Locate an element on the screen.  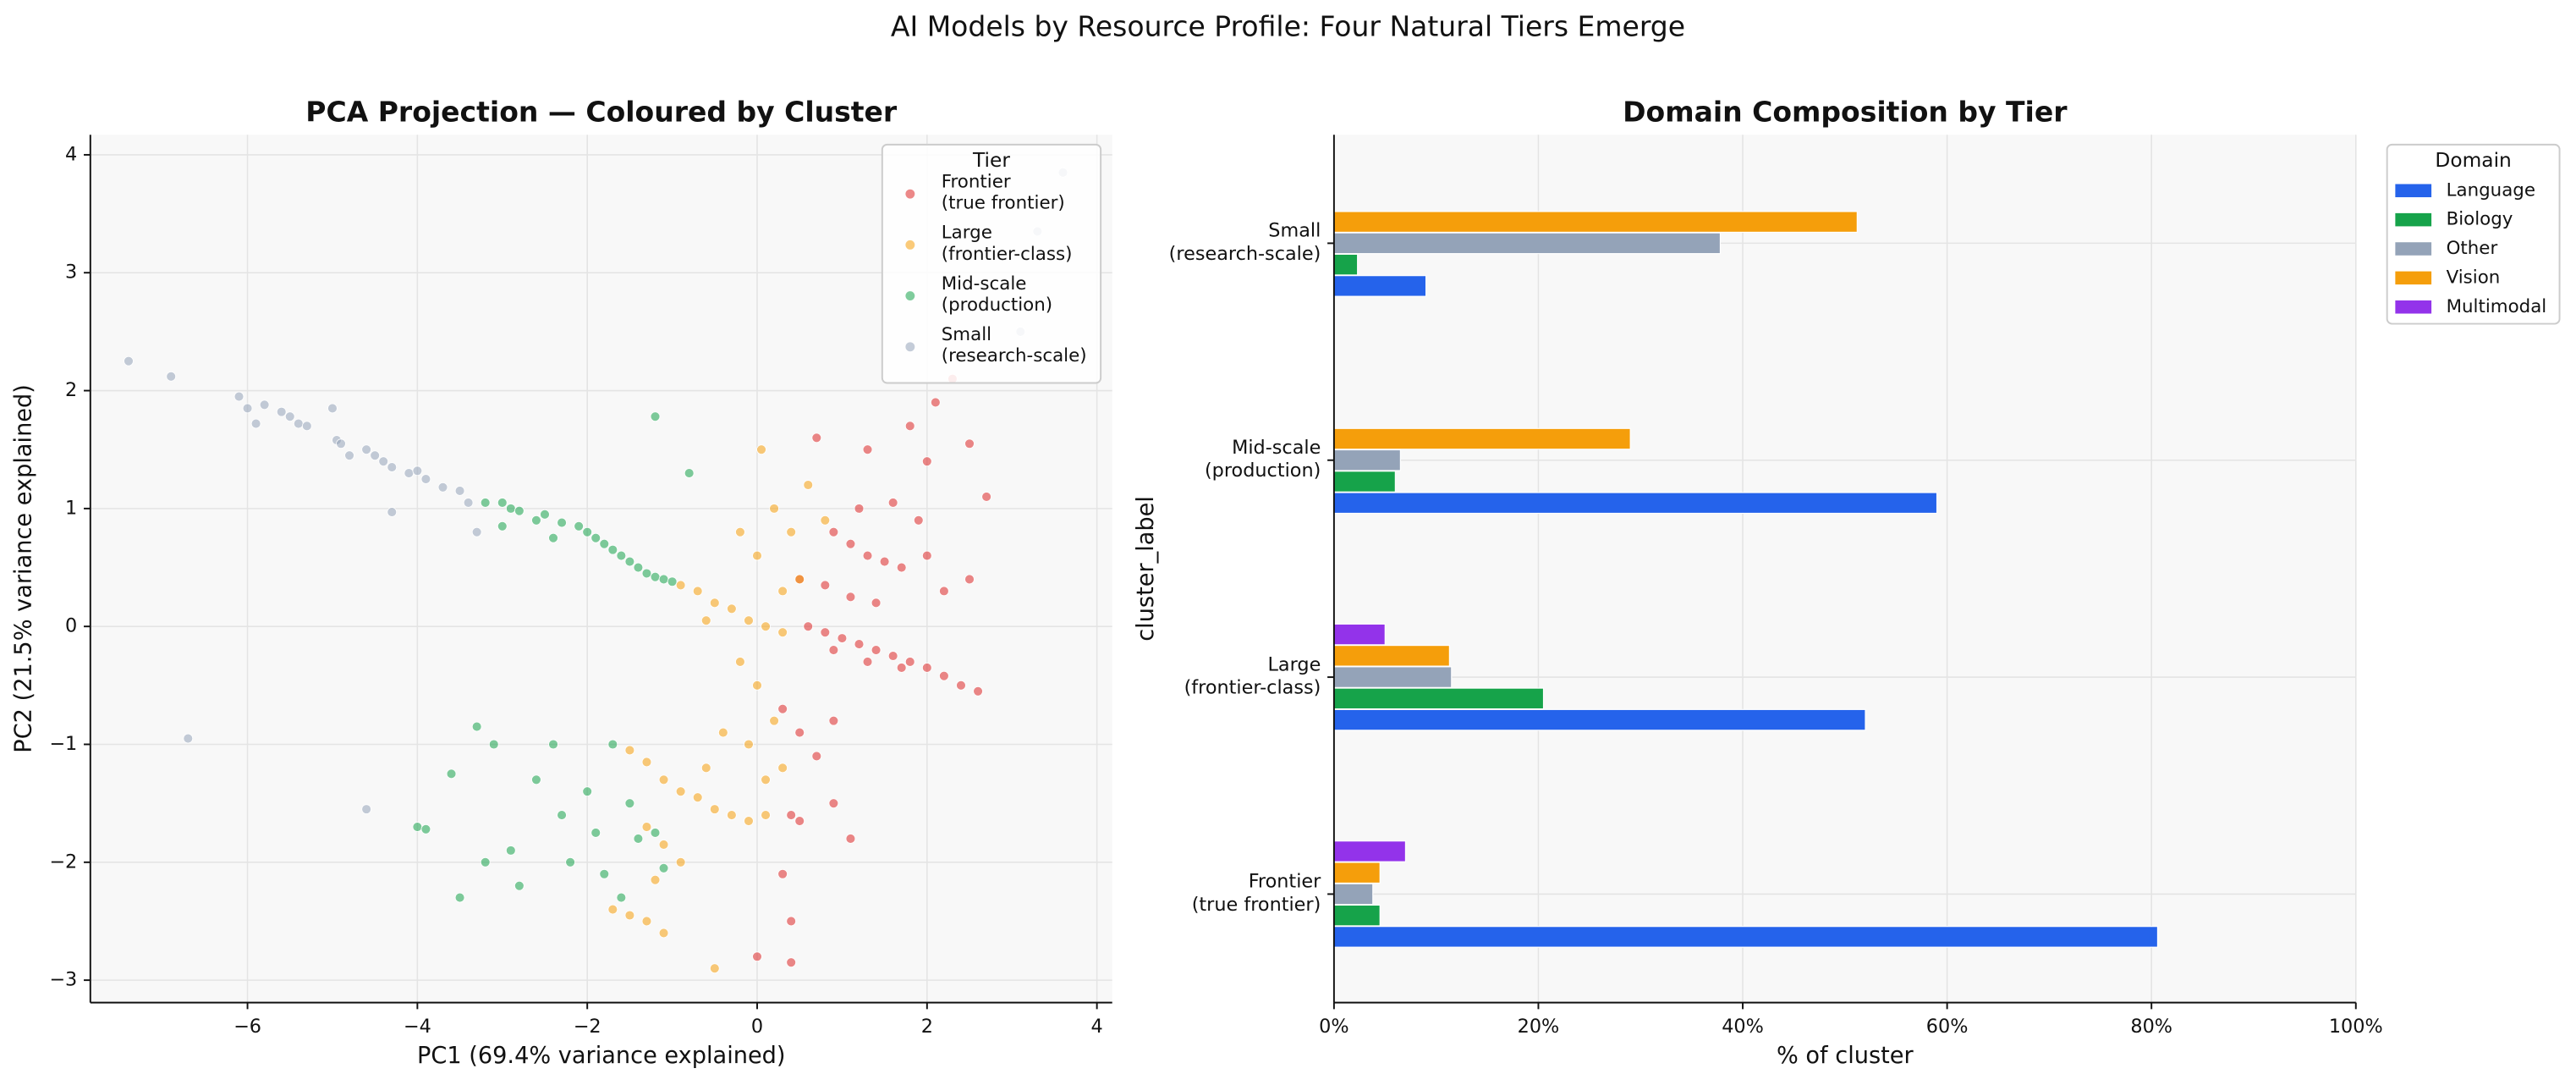
x-tick-label: 0% is located at coordinates (1333, 1027).